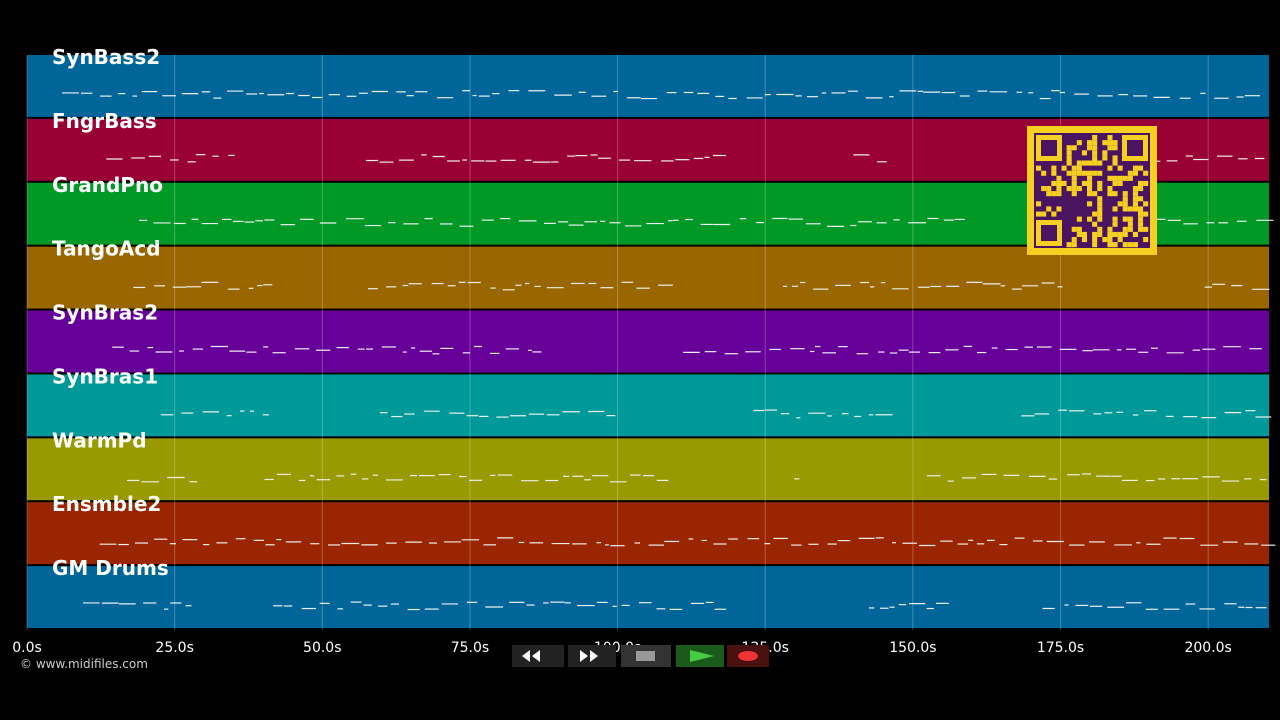 This screenshot has height=720, width=1280. What do you see at coordinates (99, 440) in the screenshot?
I see `track-name: WarmPd` at bounding box center [99, 440].